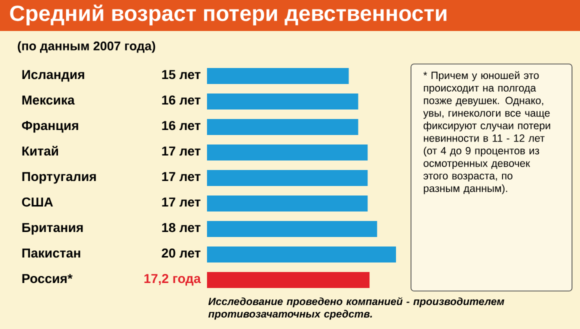 The image size is (580, 329). Describe the element at coordinates (181, 253) in the screenshot. I see `data-label: 20 лет` at that location.